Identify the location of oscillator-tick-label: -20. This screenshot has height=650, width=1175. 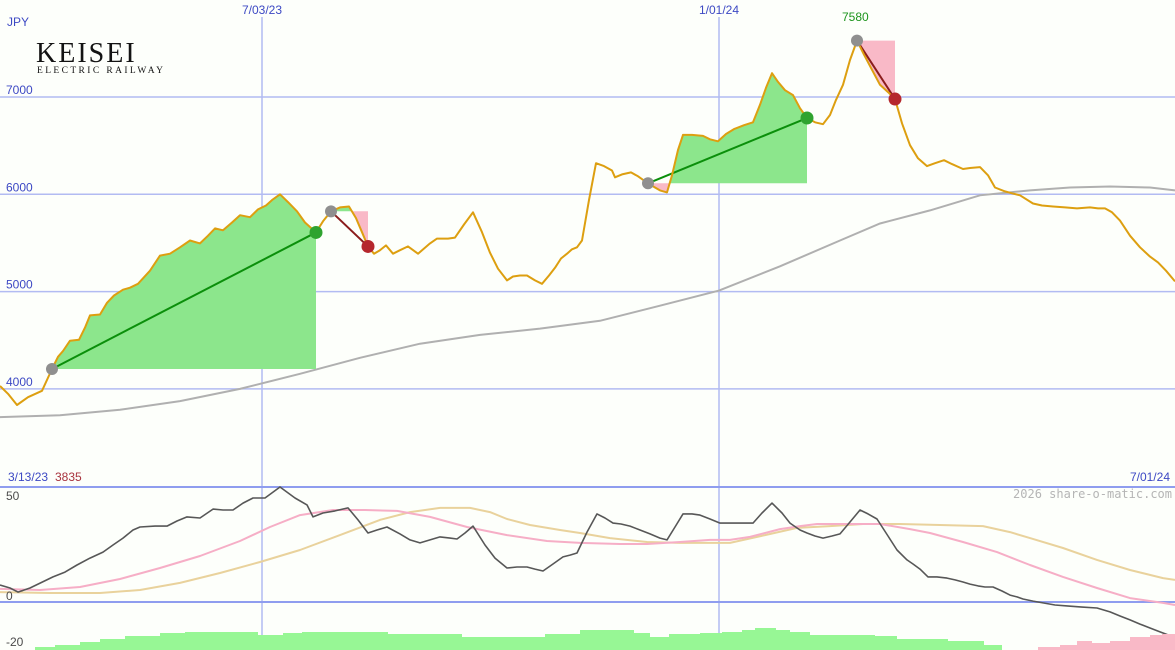
(15, 642).